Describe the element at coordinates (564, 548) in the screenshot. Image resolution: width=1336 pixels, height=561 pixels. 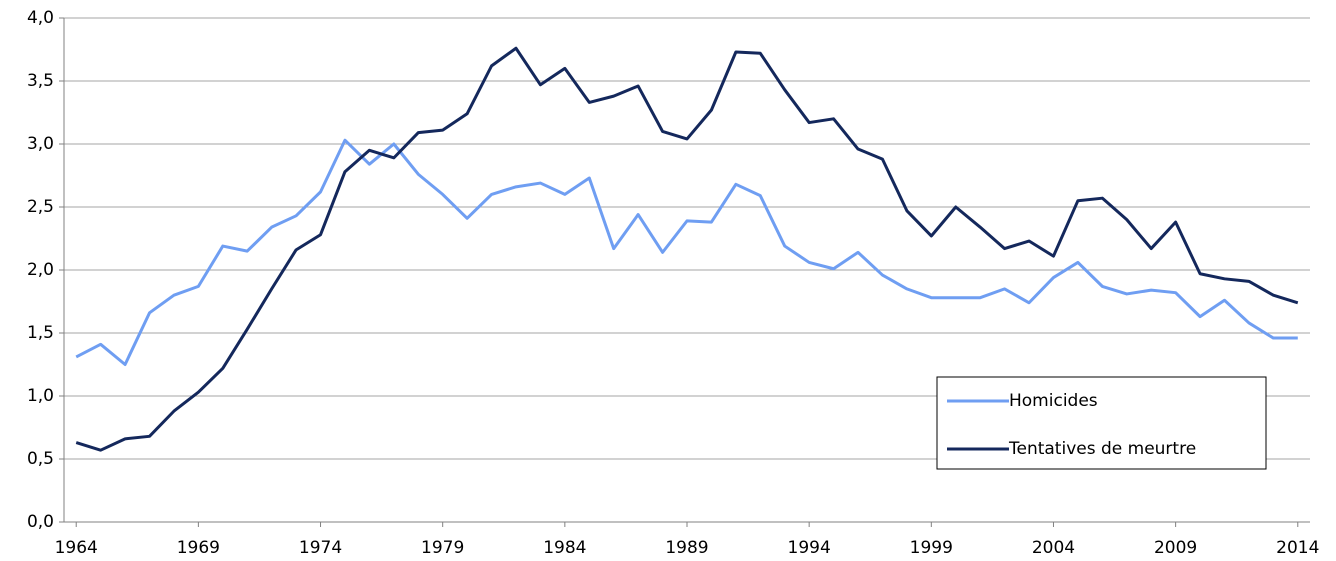
I see `x-tick-label: 1984` at that location.